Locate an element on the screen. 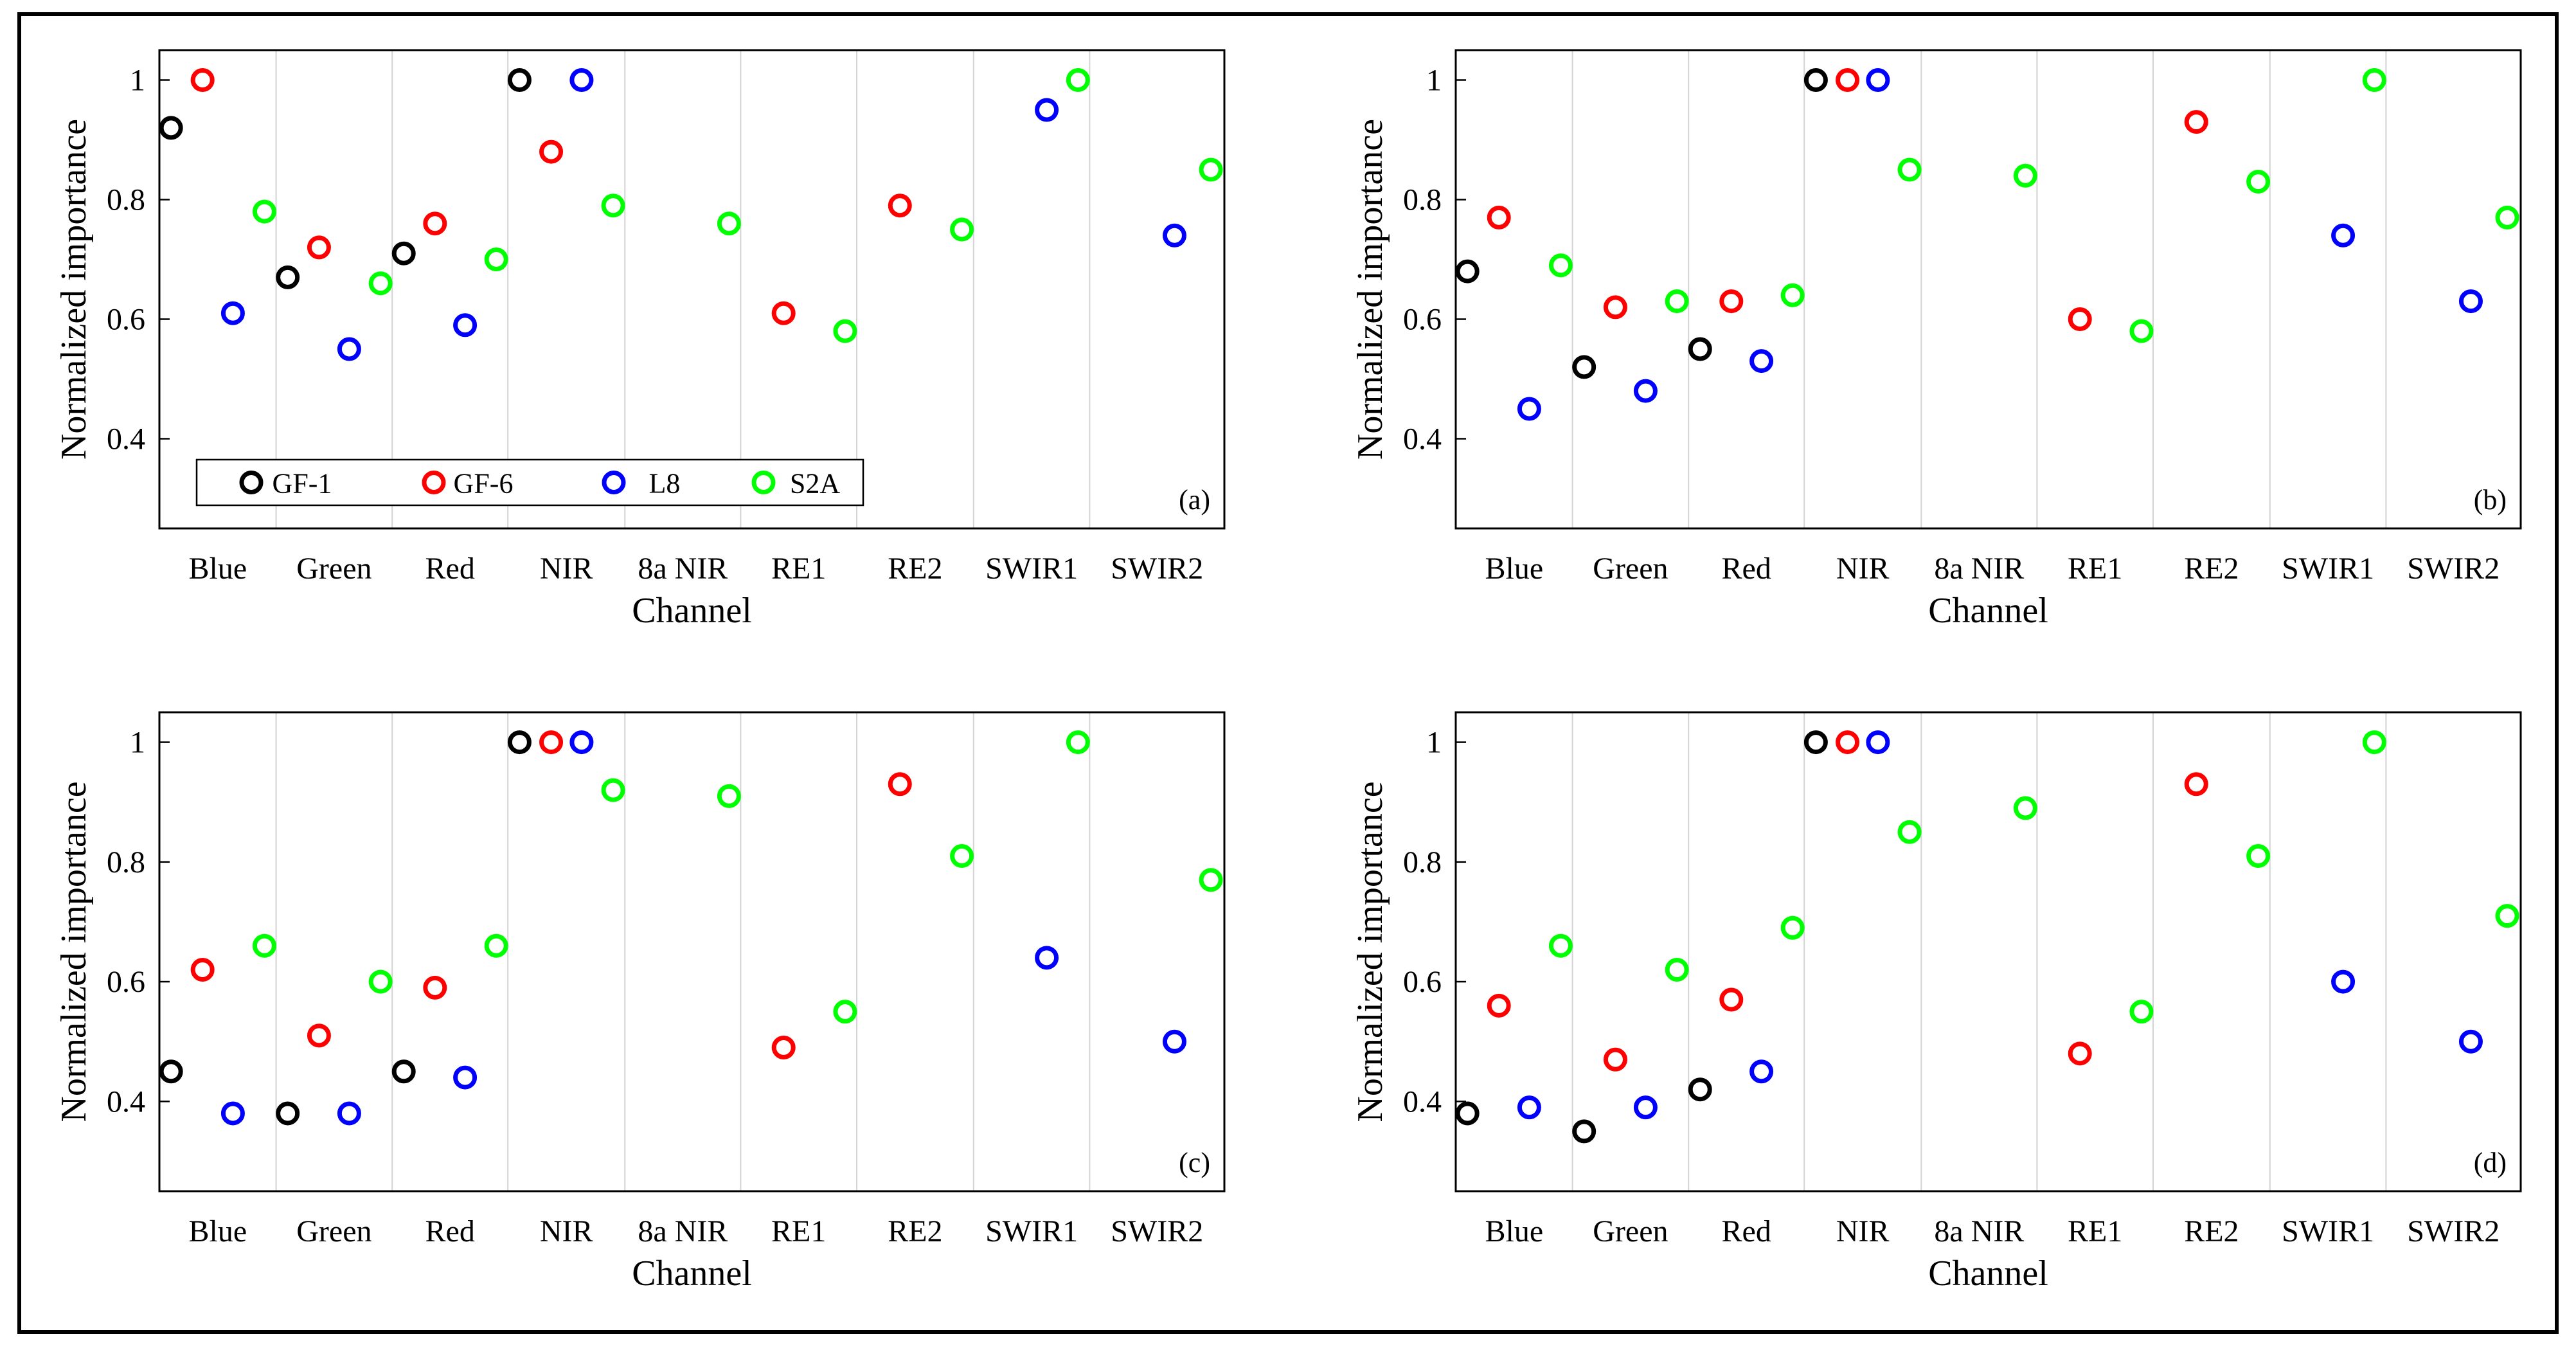  panel-d-xtick-label: SWIR1 is located at coordinates (2328, 1231).